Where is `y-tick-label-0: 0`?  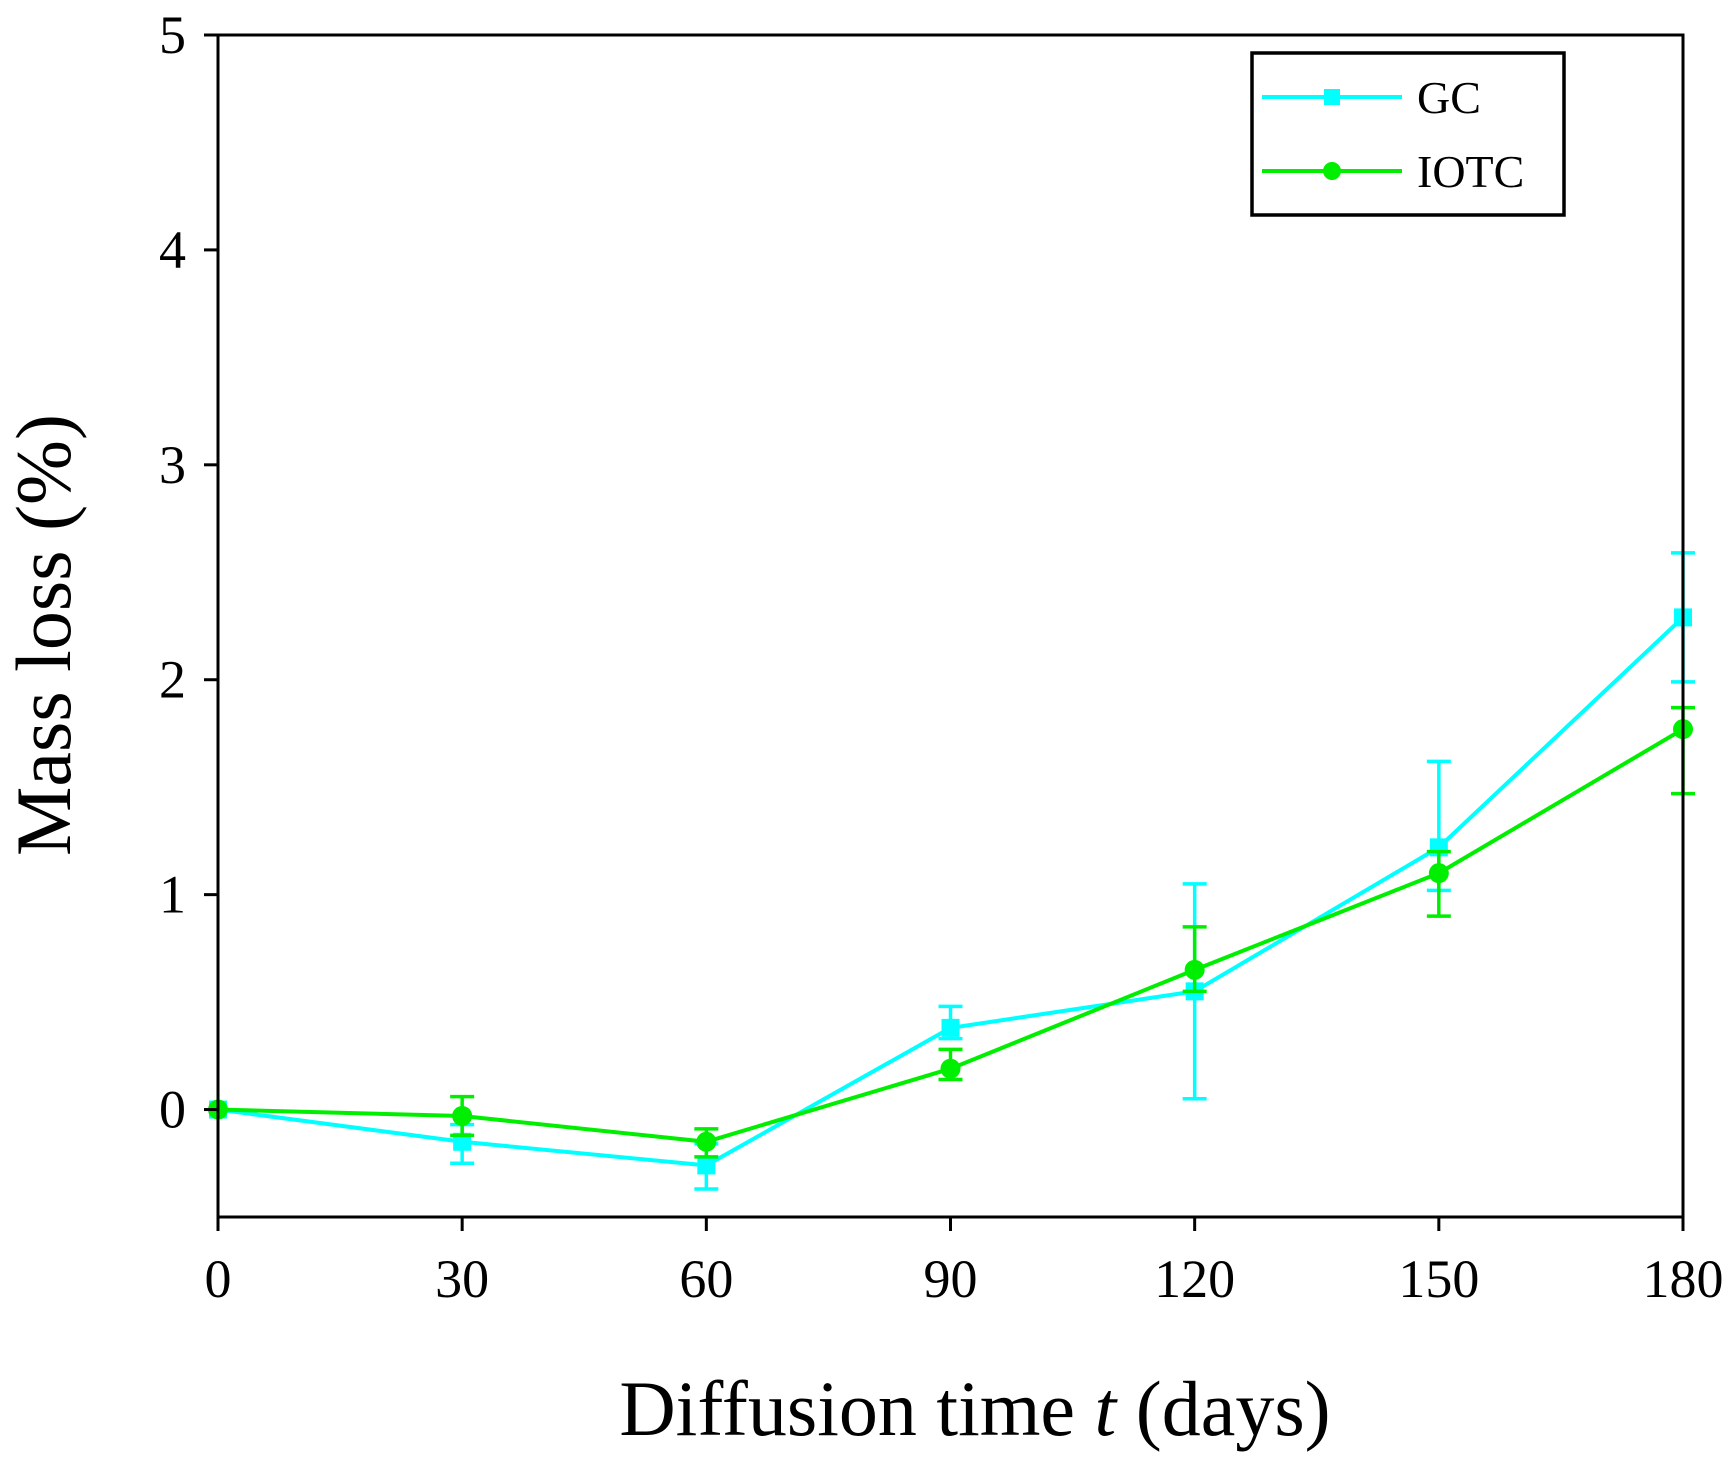
y-tick-label-0: 0 is located at coordinates (172, 1110).